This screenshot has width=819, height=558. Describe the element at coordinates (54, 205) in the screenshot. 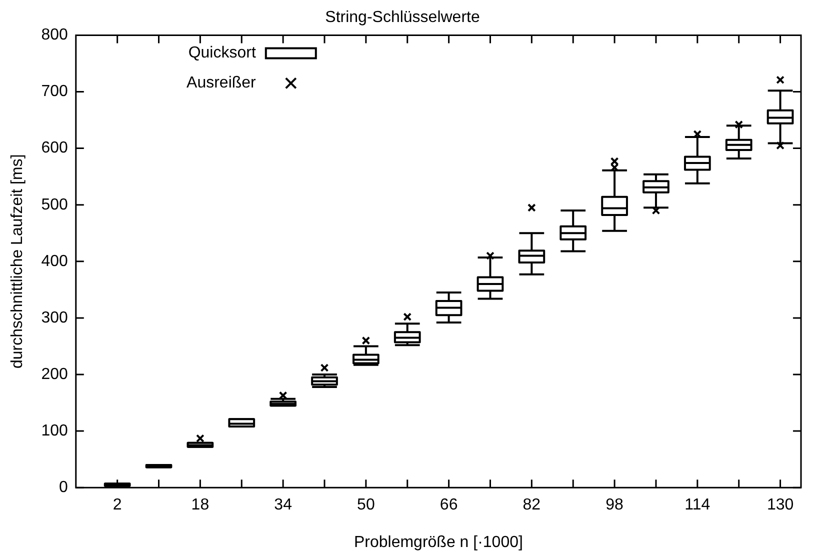

I see `y-tick-label: 500` at that location.